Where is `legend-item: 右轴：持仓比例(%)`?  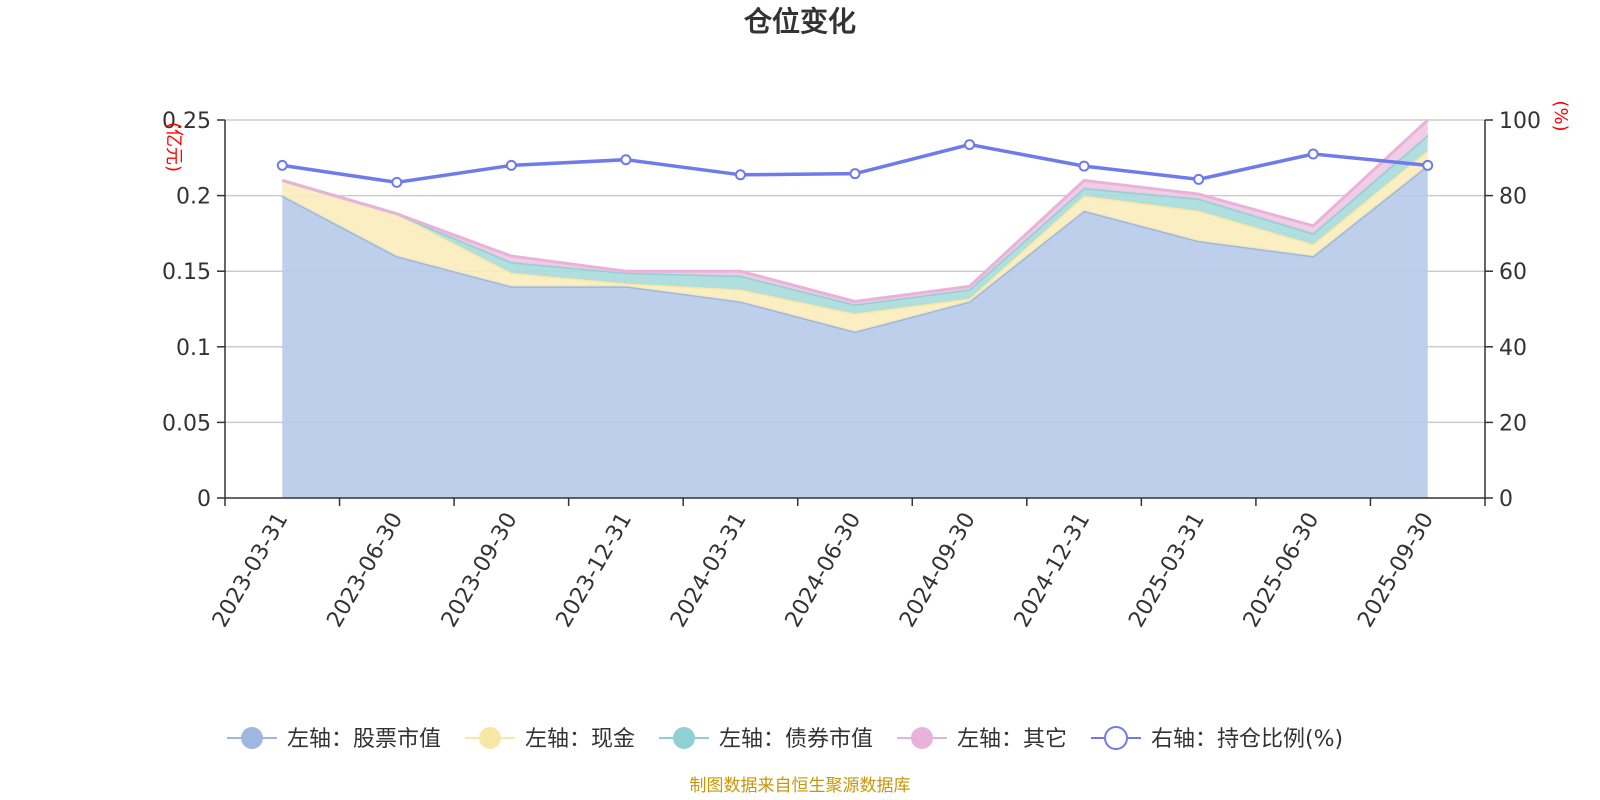 legend-item: 右轴：持仓比例(%) is located at coordinates (1217, 739).